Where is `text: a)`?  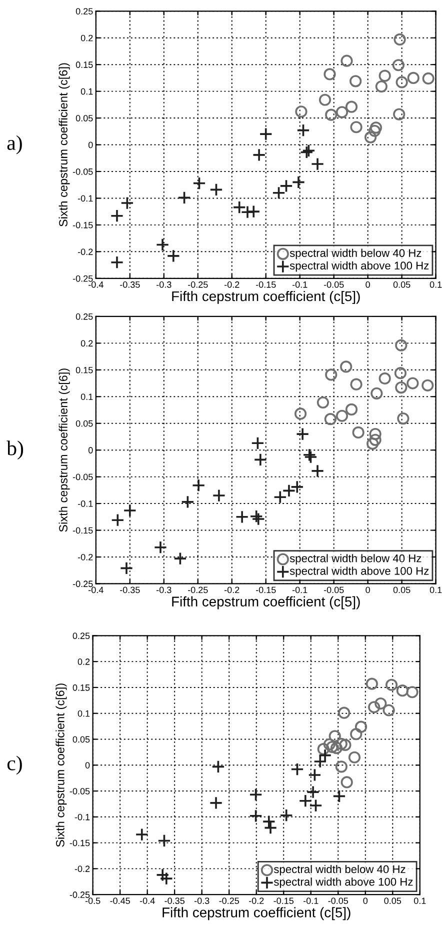 text: a) is located at coordinates (14, 144).